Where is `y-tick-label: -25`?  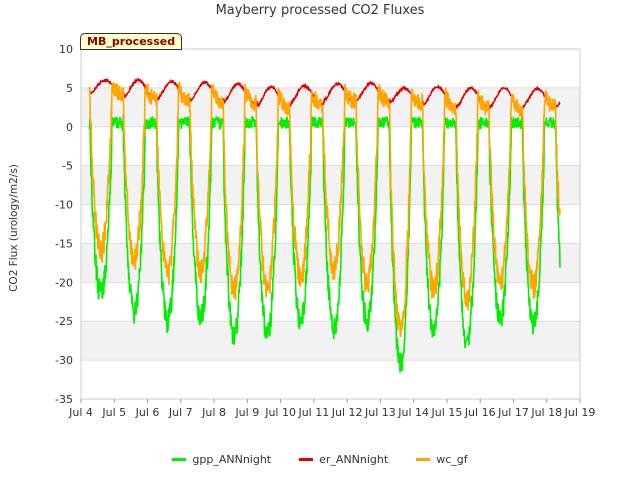 y-tick-label: -25 is located at coordinates (64, 321).